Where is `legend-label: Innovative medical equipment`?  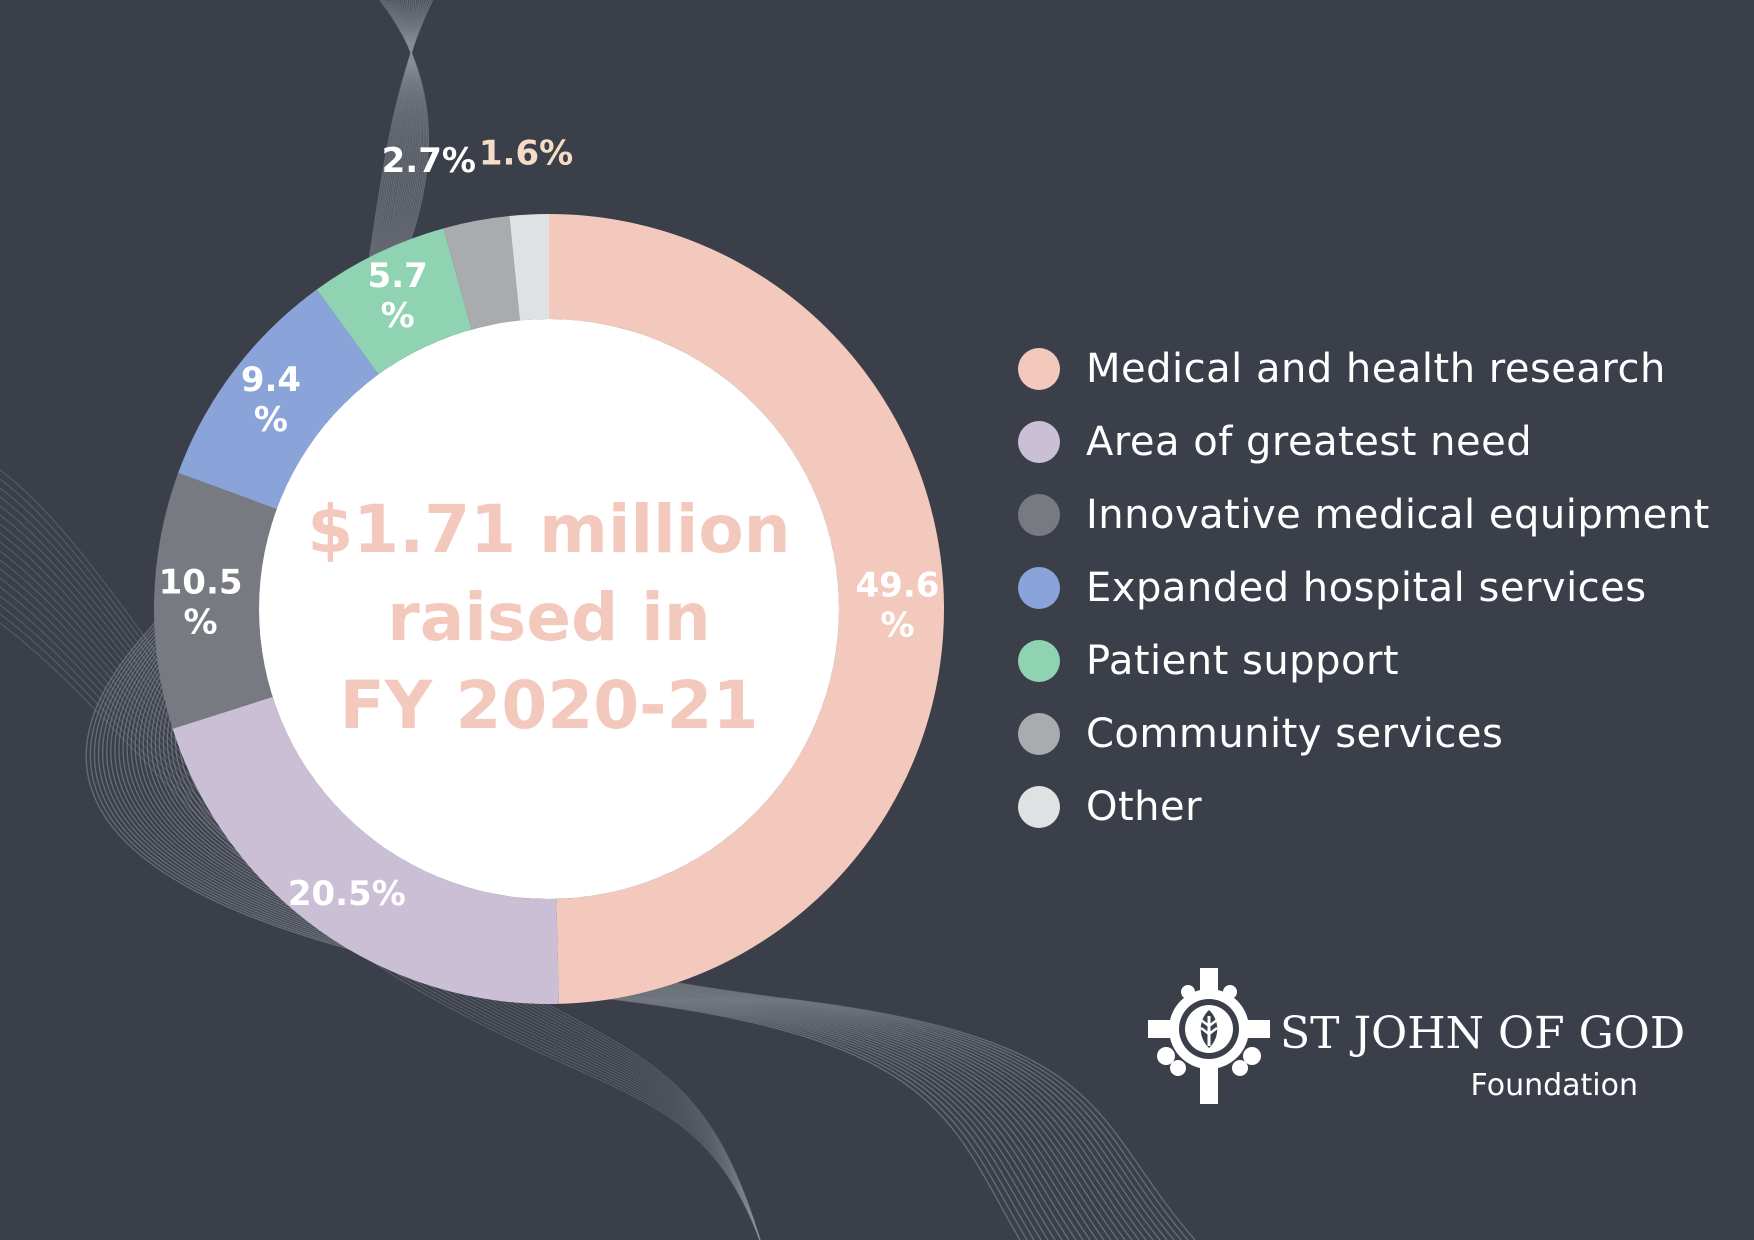 legend-label: Innovative medical equipment is located at coordinates (1398, 514).